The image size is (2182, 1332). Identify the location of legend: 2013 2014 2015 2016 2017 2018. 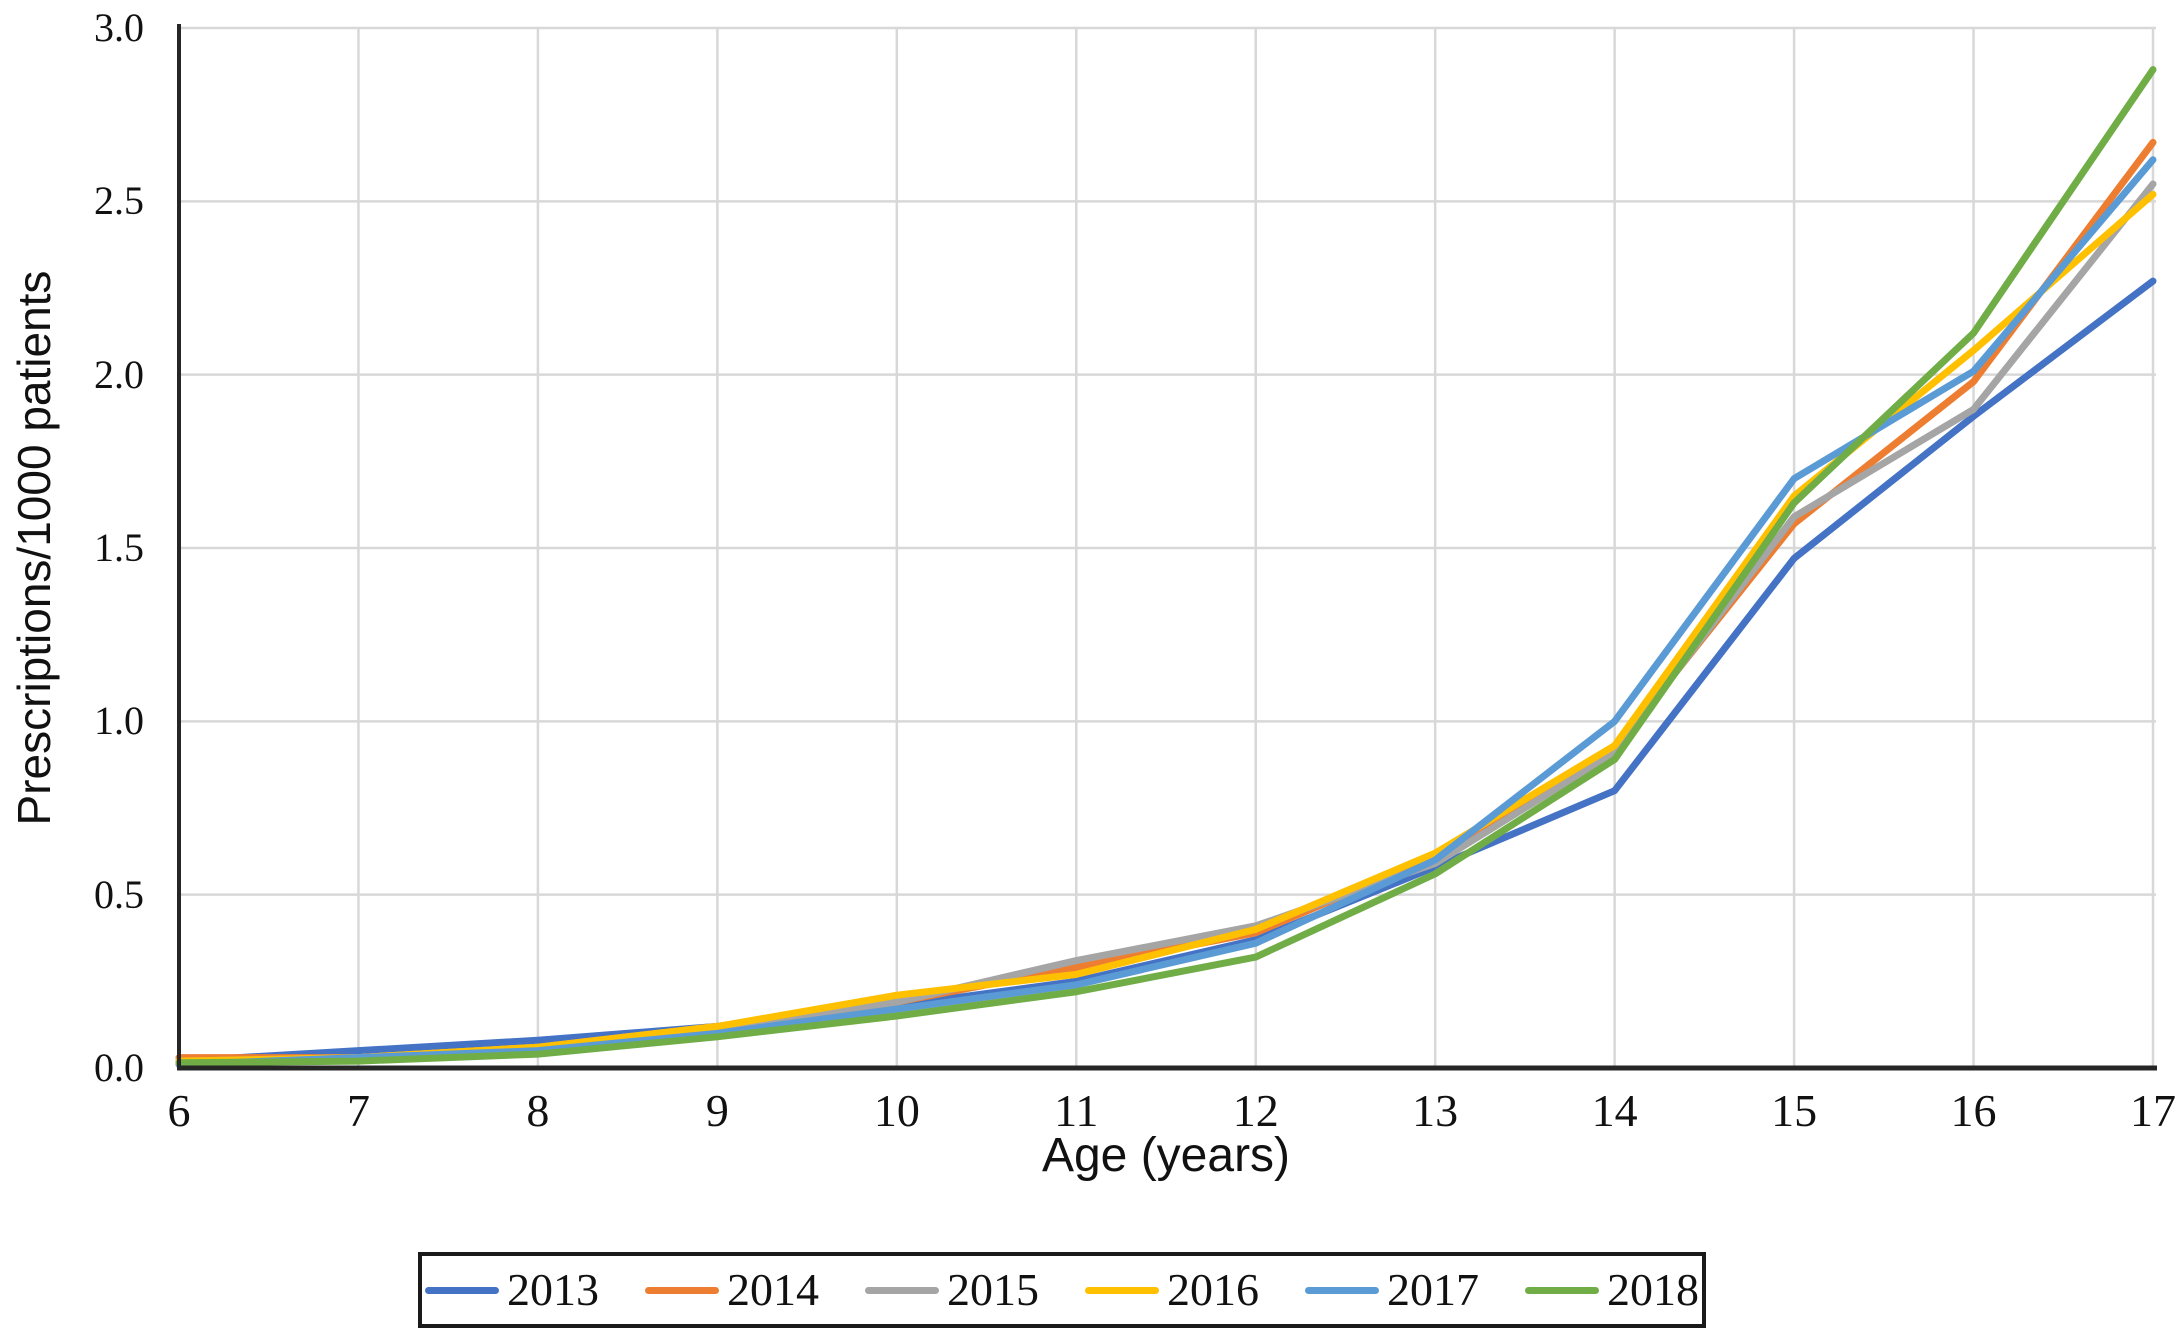
(1062, 1290).